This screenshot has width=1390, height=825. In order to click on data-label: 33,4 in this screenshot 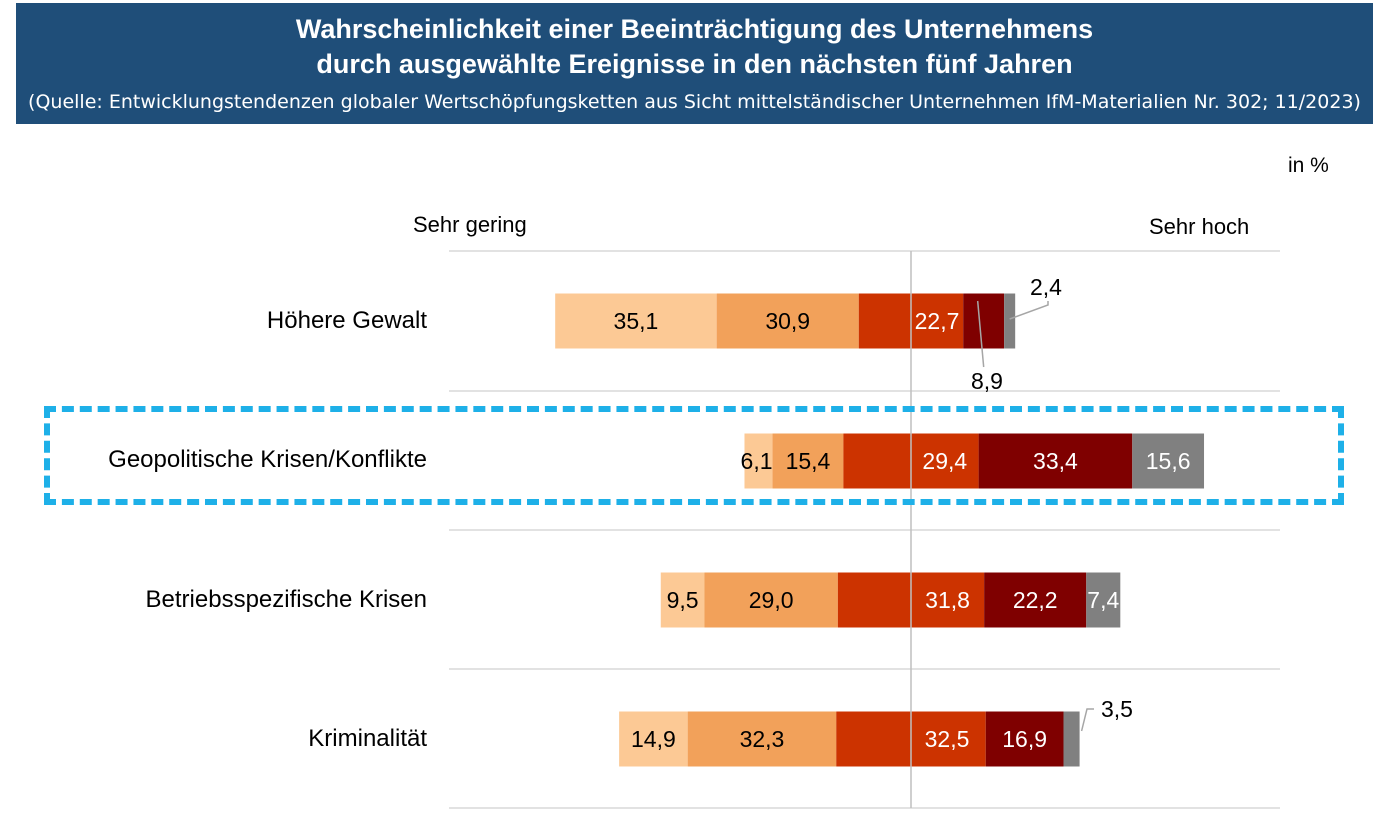, I will do `click(1055, 461)`.